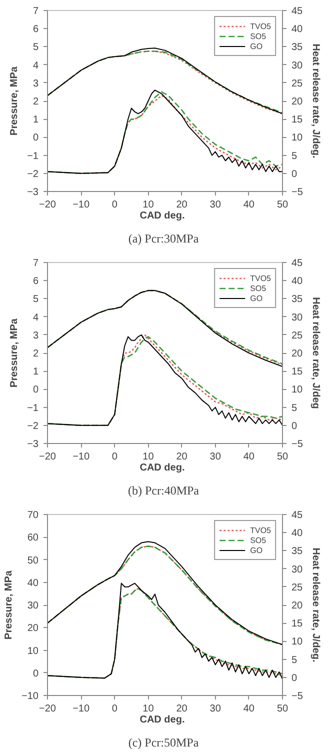 The image size is (328, 756). What do you see at coordinates (33, 538) in the screenshot?
I see `y-tick-label: 60` at bounding box center [33, 538].